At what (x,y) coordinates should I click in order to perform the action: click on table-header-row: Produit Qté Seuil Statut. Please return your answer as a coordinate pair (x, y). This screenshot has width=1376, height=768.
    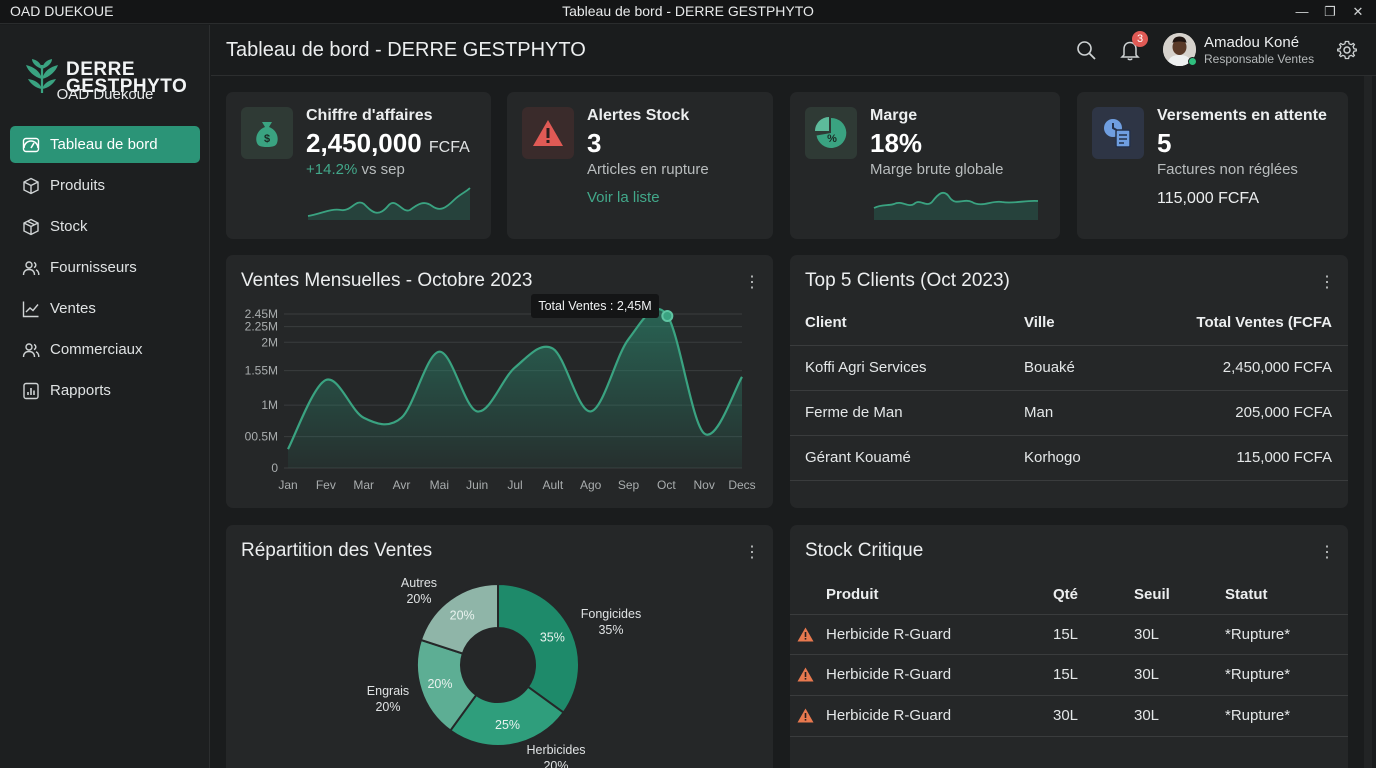
    Looking at the image, I should click on (1069, 594).